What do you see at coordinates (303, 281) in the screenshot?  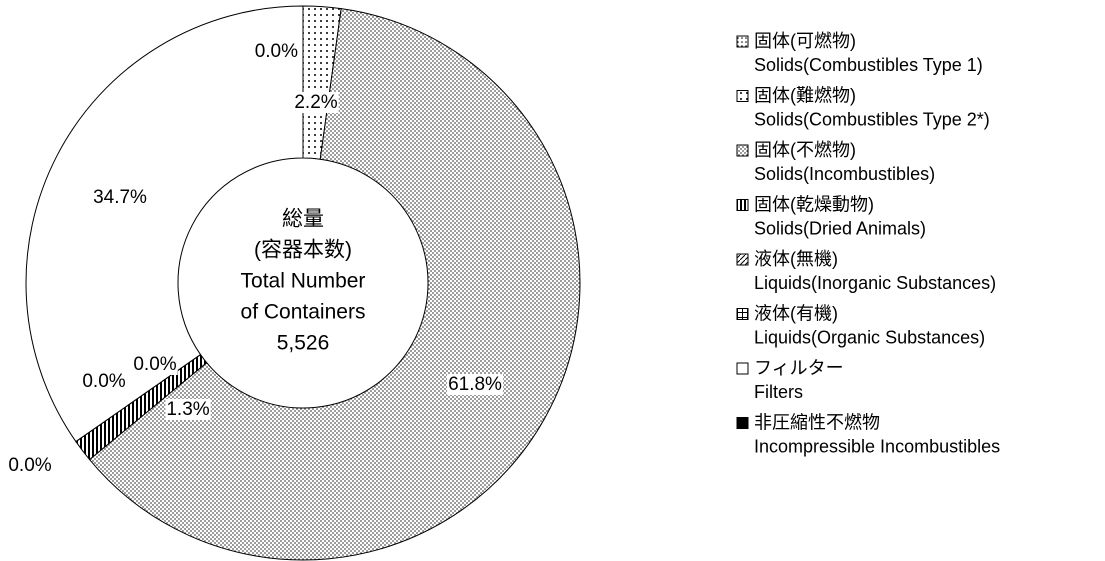 I see `center-label: Total Number` at bounding box center [303, 281].